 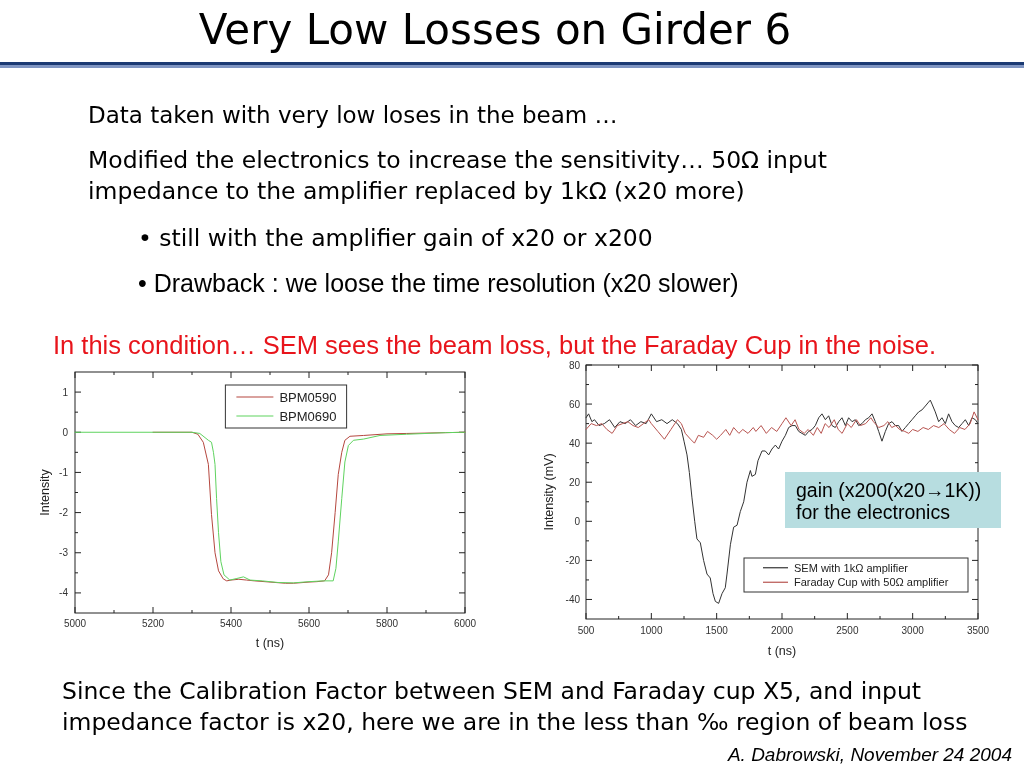 I want to click on x-tick-label: 3500, so click(x=978, y=630).